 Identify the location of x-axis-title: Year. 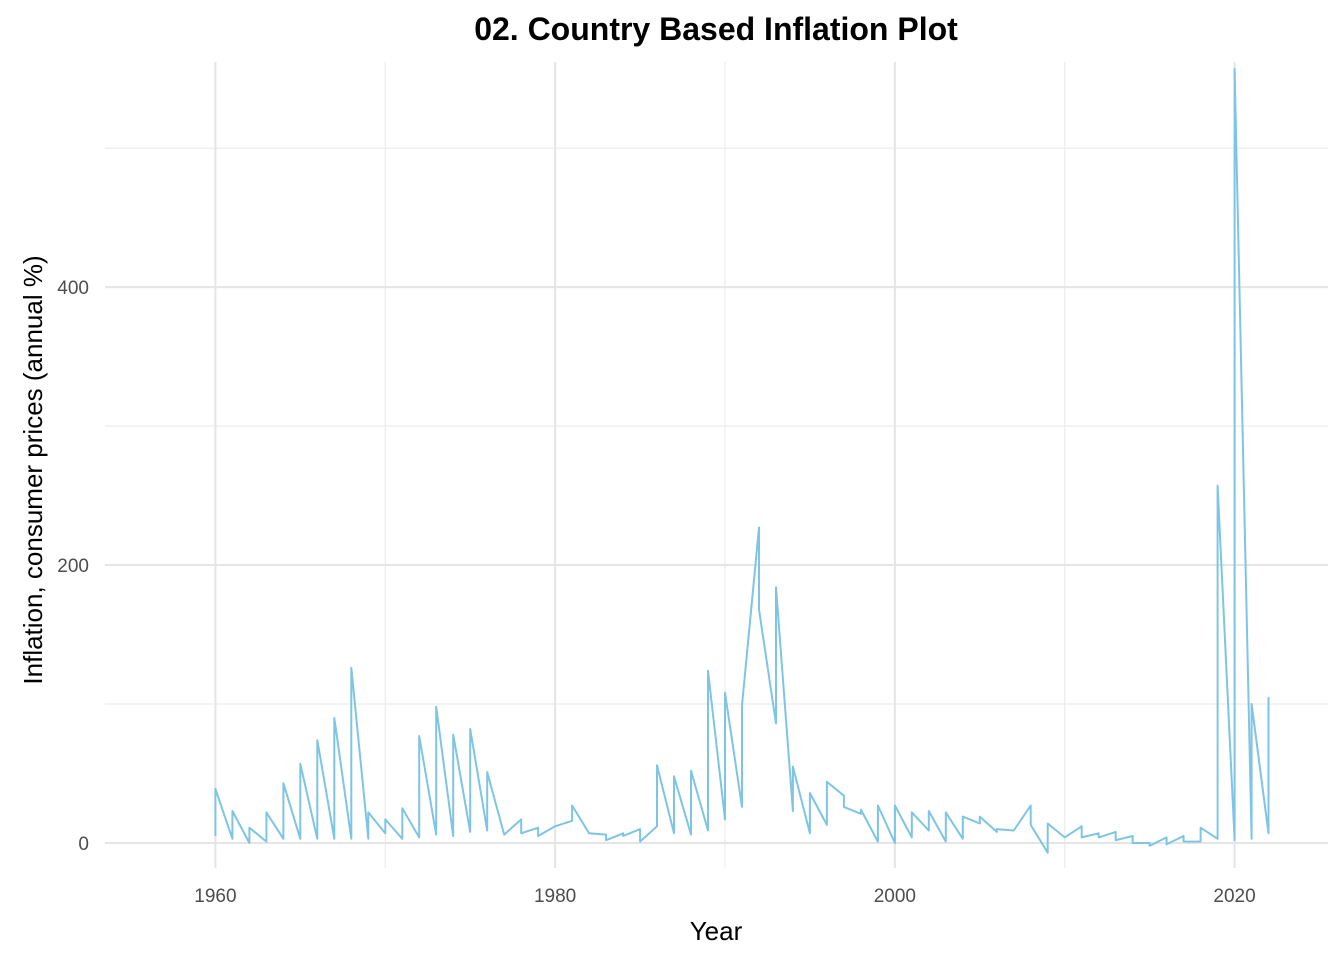
(716, 931).